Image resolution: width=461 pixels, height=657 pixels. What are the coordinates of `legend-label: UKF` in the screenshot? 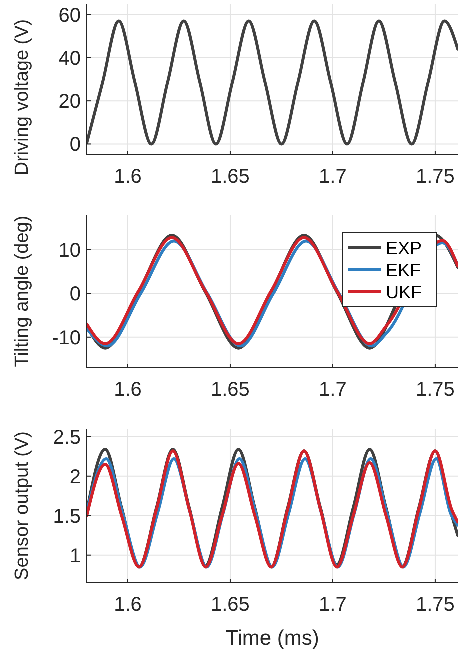 It's located at (404, 292).